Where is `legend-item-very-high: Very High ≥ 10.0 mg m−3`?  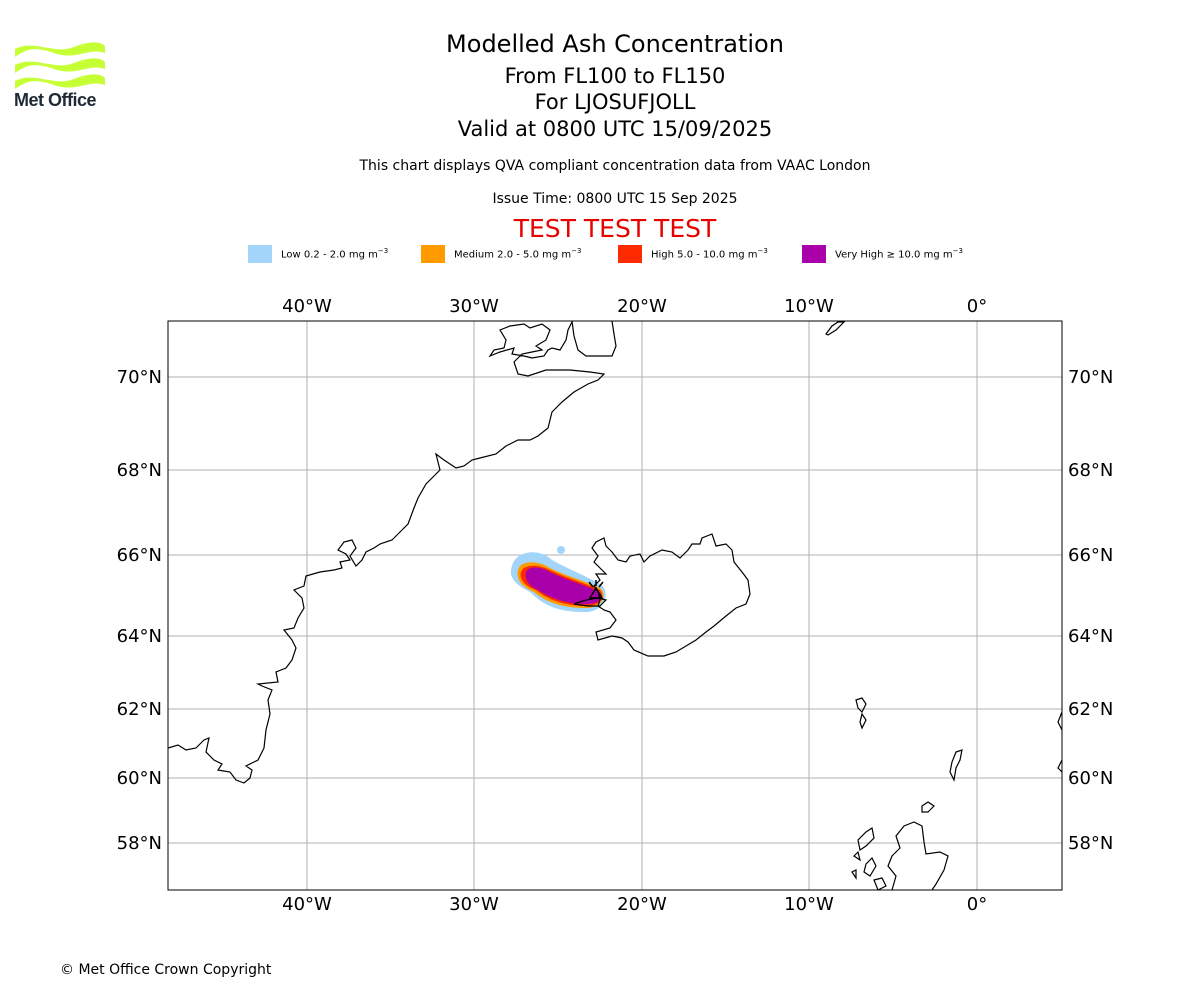
legend-item-very-high: Very High ≥ 10.0 mg m−3 is located at coordinates (882, 254).